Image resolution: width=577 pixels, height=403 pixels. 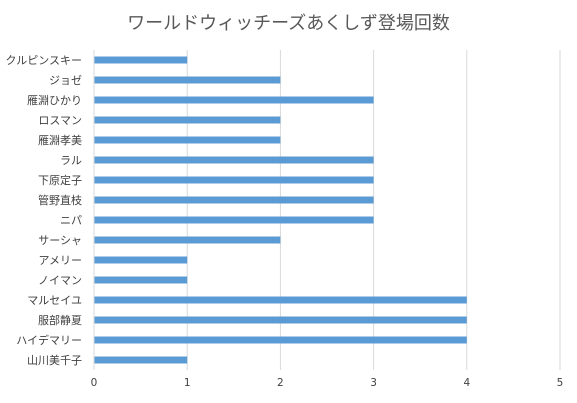 I want to click on category-label: 管野直枝, so click(x=60, y=200).